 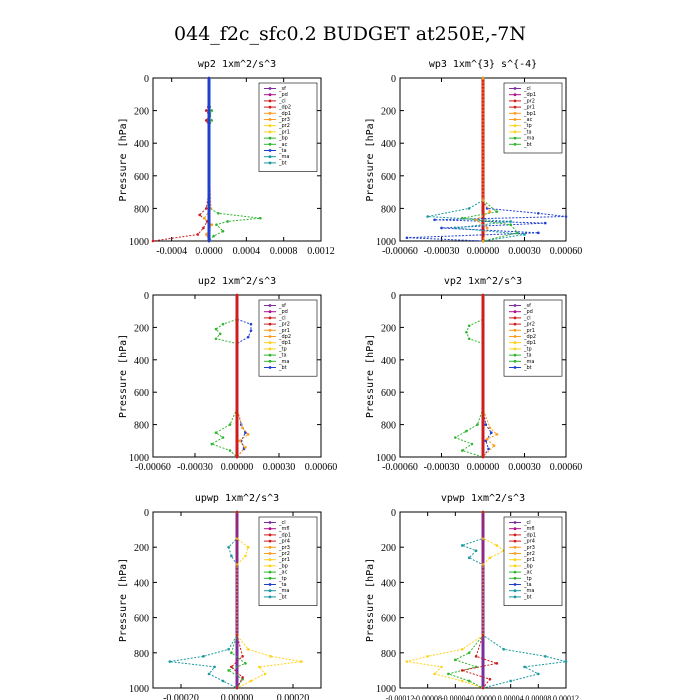 What do you see at coordinates (153, 467) in the screenshot?
I see `x-tick-label: -0.00060` at bounding box center [153, 467].